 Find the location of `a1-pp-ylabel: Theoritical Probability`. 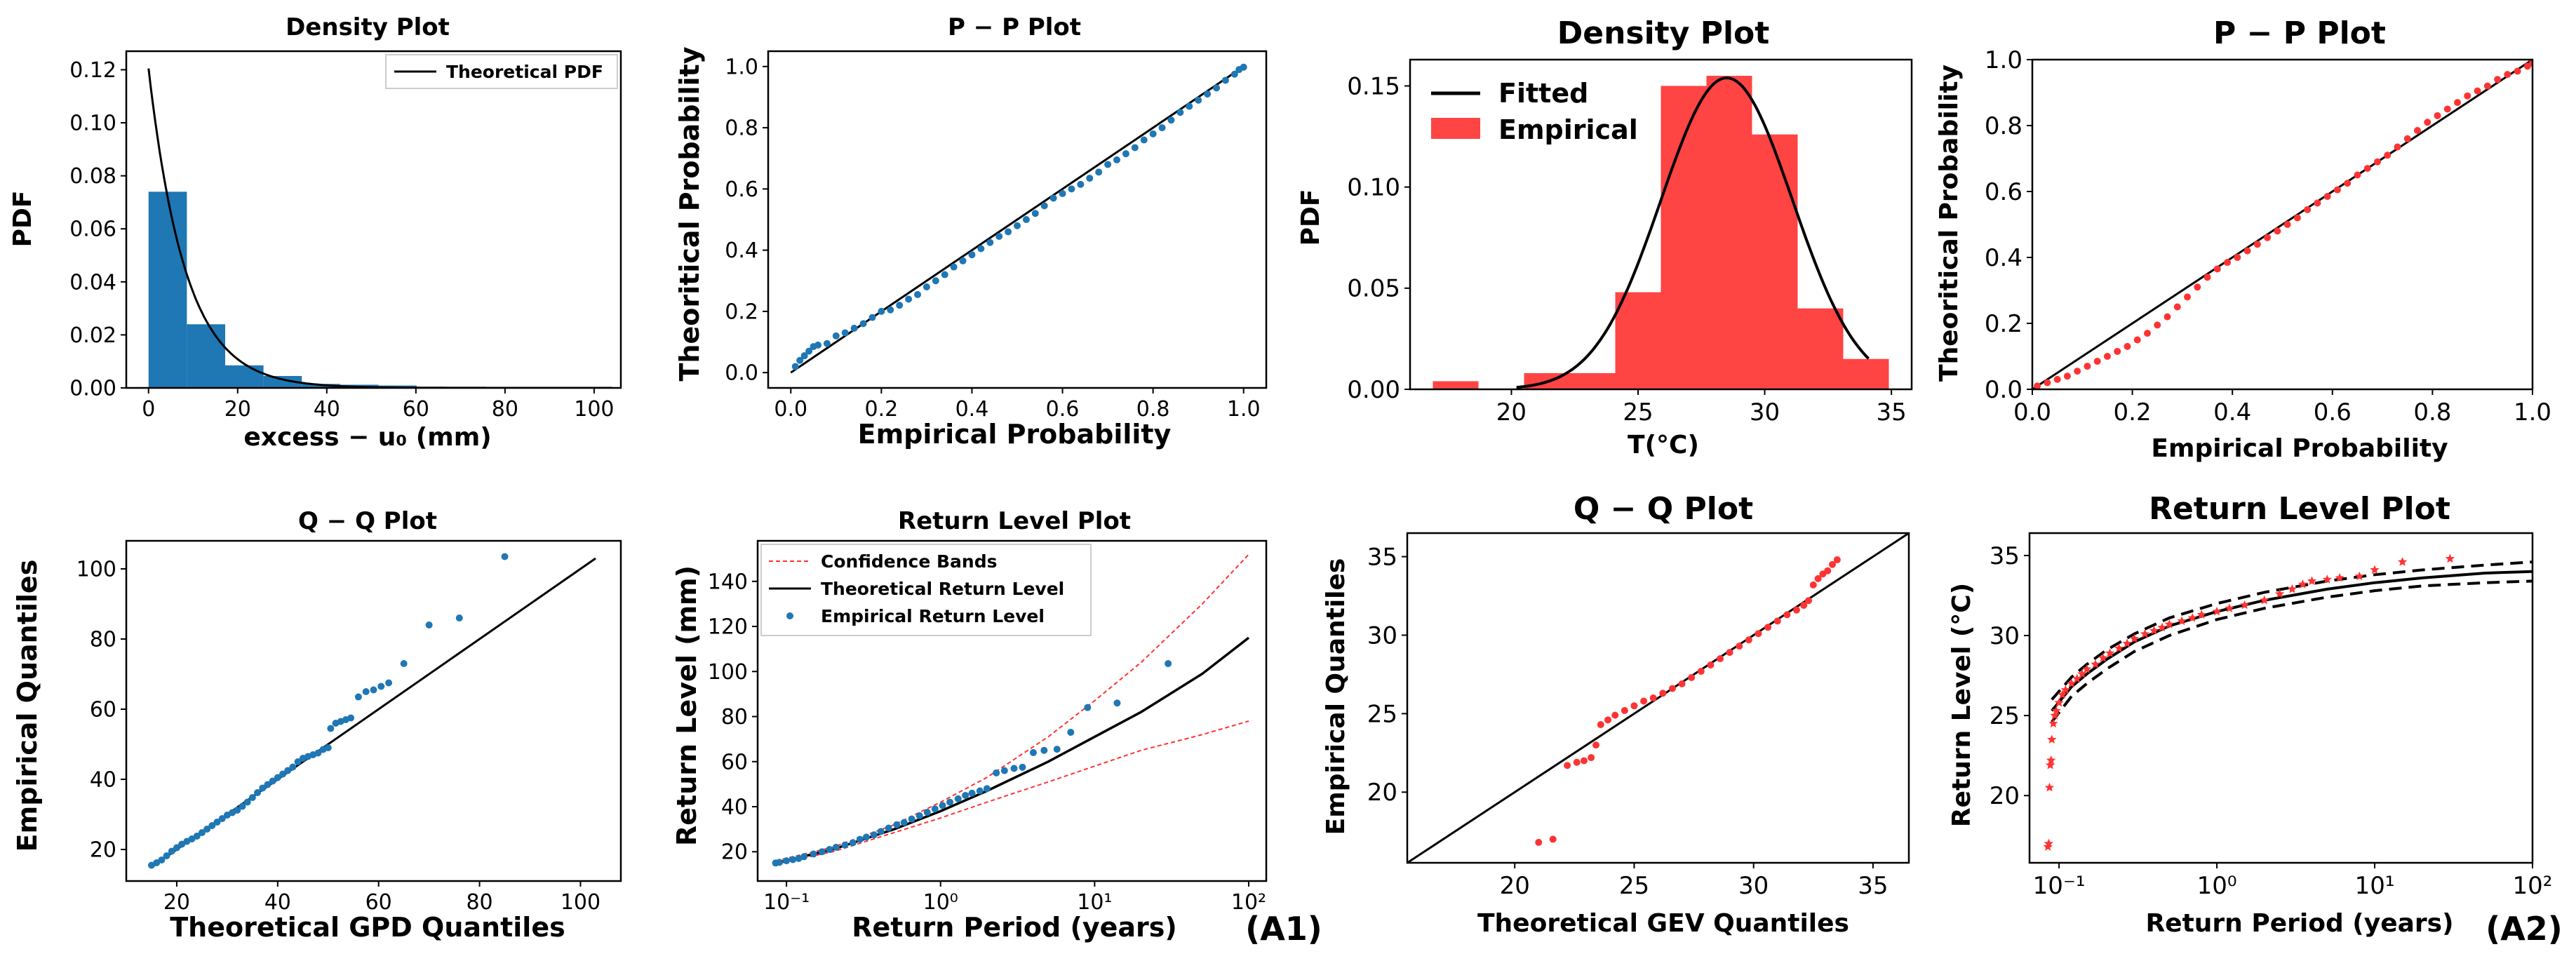

a1-pp-ylabel: Theoritical Probability is located at coordinates (689, 213).